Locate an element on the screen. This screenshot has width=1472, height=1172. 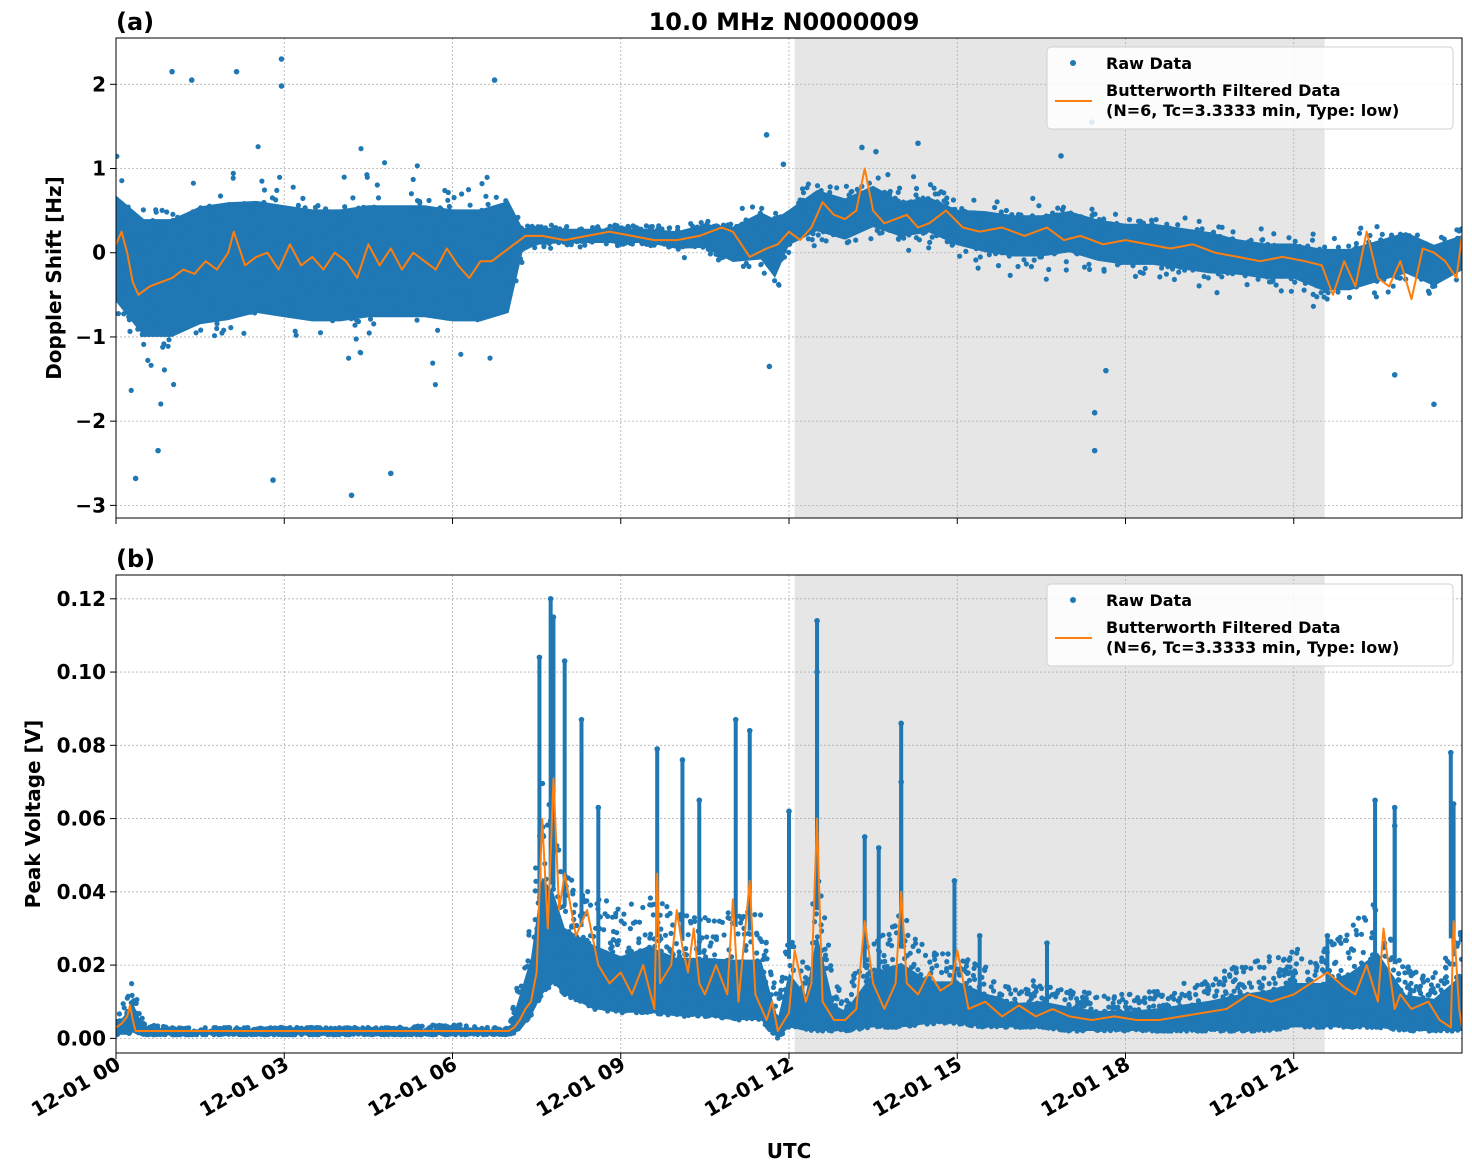
panel-b-x-ticks is located at coordinates (705, 1056).